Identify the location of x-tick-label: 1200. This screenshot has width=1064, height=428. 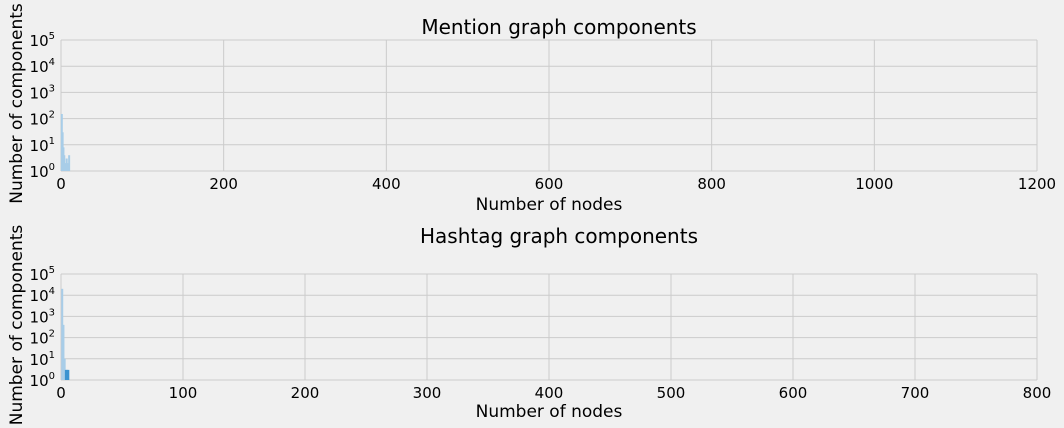
(1037, 184).